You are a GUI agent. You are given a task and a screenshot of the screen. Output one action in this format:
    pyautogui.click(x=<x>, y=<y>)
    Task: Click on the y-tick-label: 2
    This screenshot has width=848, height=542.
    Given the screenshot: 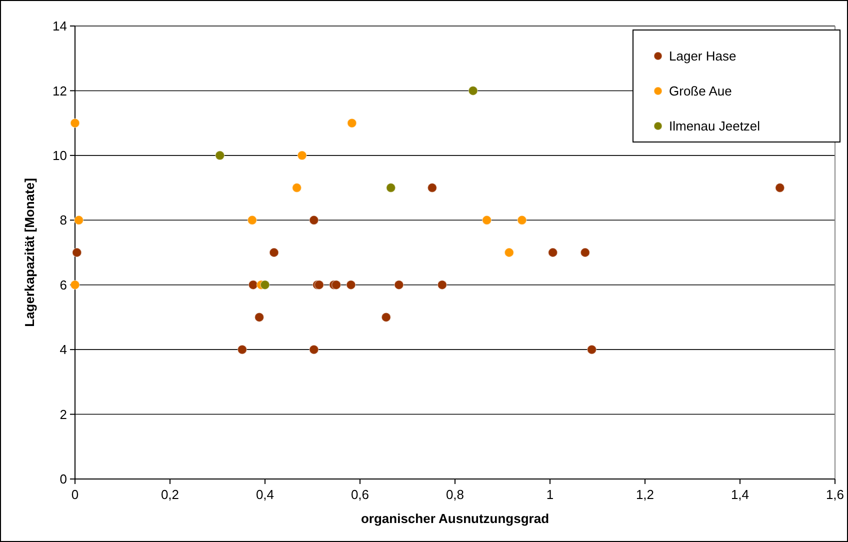 What is the action you would take?
    pyautogui.click(x=63, y=414)
    